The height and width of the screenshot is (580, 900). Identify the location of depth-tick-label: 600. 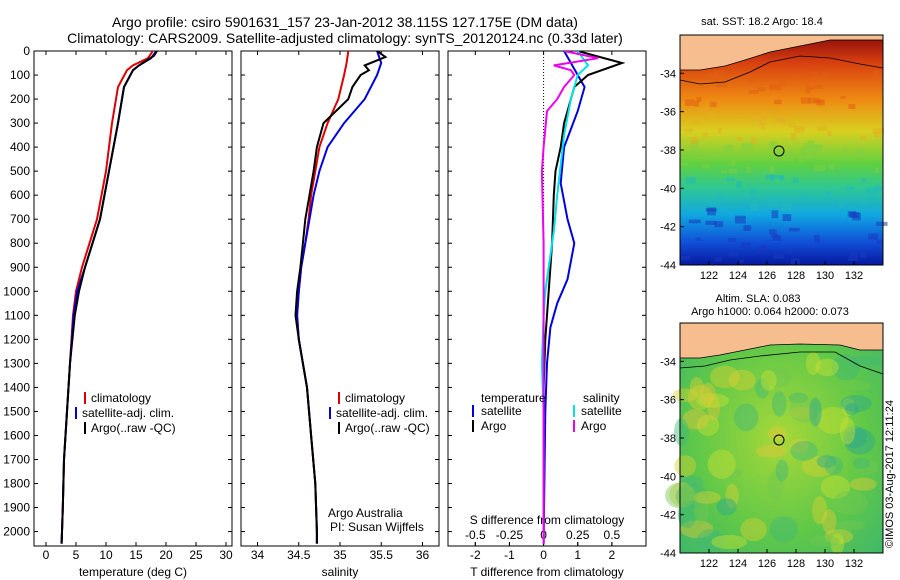
(20, 195).